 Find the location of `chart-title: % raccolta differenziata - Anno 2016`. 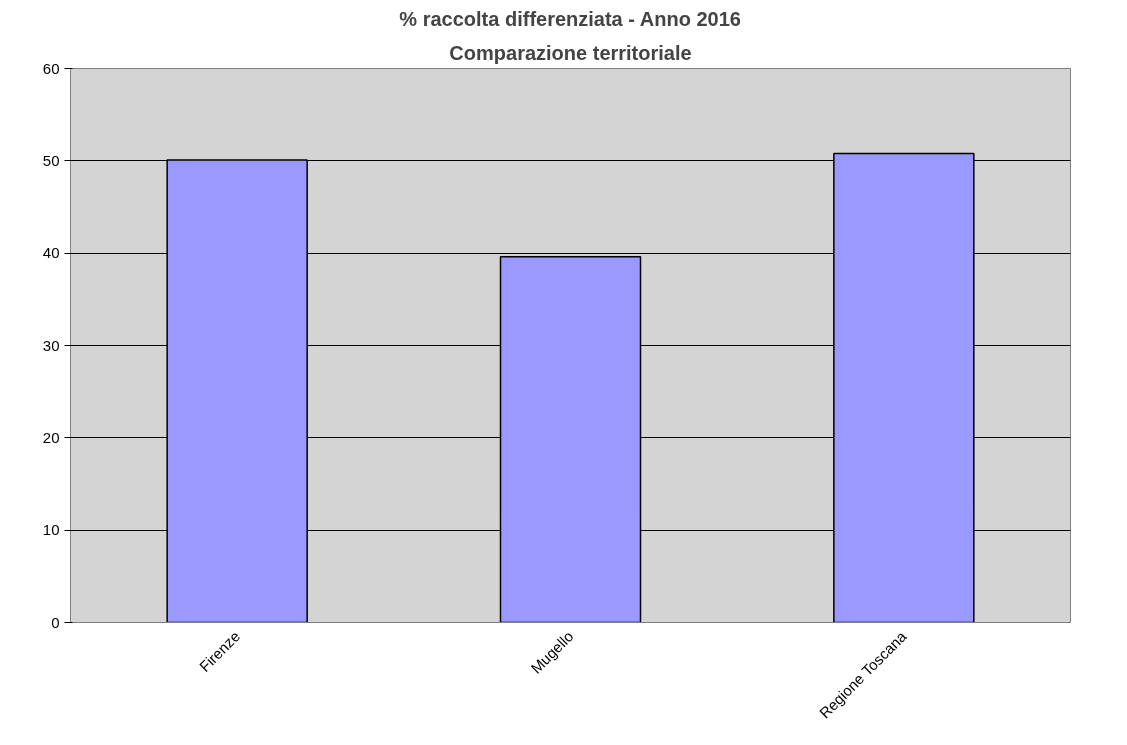

chart-title: % raccolta differenziata - Anno 2016 is located at coordinates (570, 18).